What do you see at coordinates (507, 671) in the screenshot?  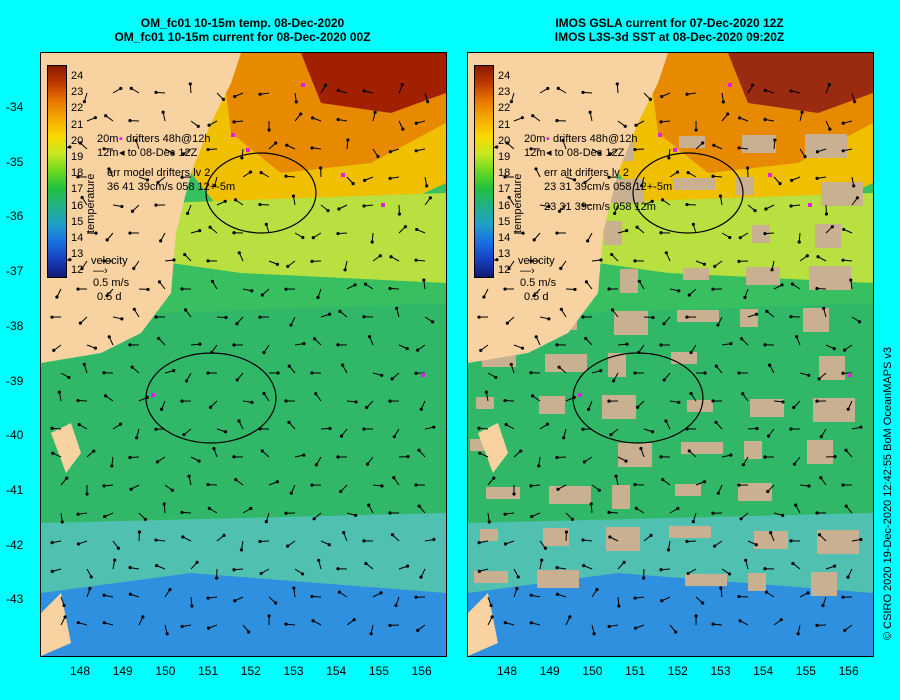 I see `x-tick-label: 148` at bounding box center [507, 671].